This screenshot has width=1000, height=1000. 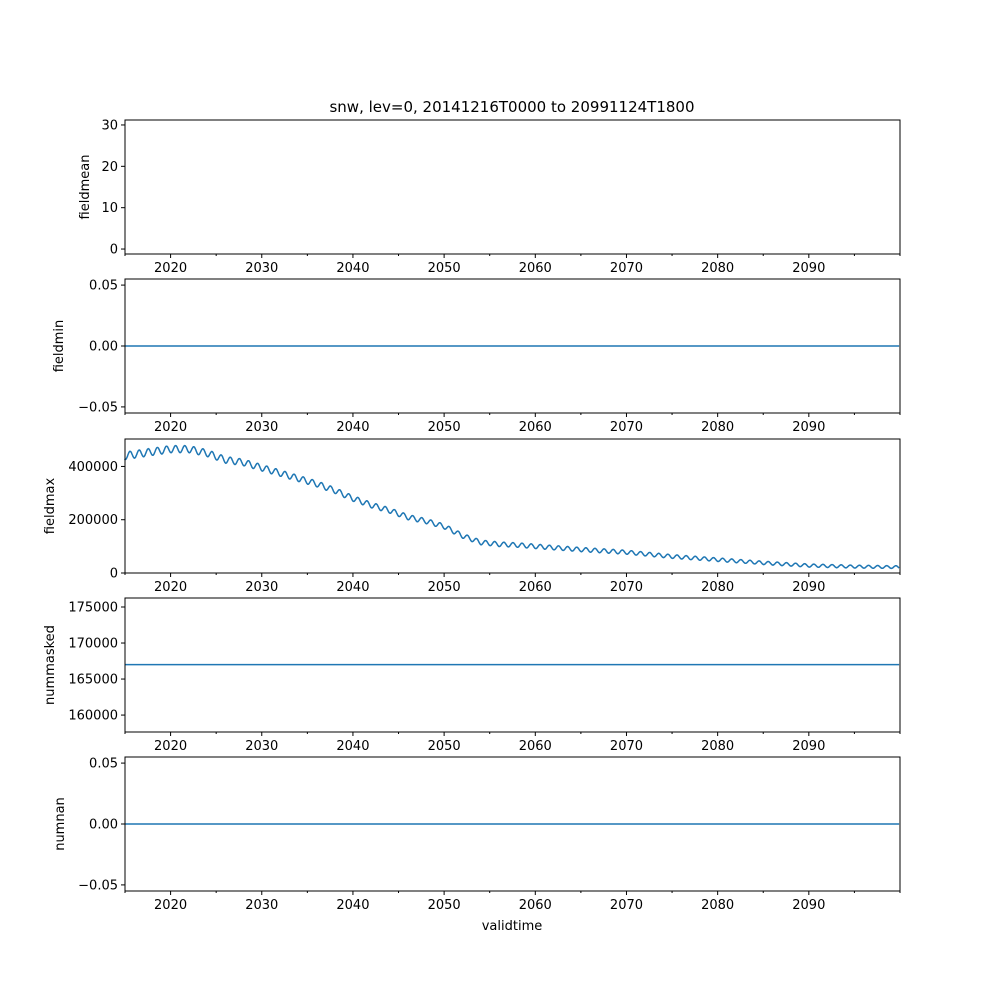 What do you see at coordinates (50, 665) in the screenshot?
I see `y-axis-label-nummasked: nummasked` at bounding box center [50, 665].